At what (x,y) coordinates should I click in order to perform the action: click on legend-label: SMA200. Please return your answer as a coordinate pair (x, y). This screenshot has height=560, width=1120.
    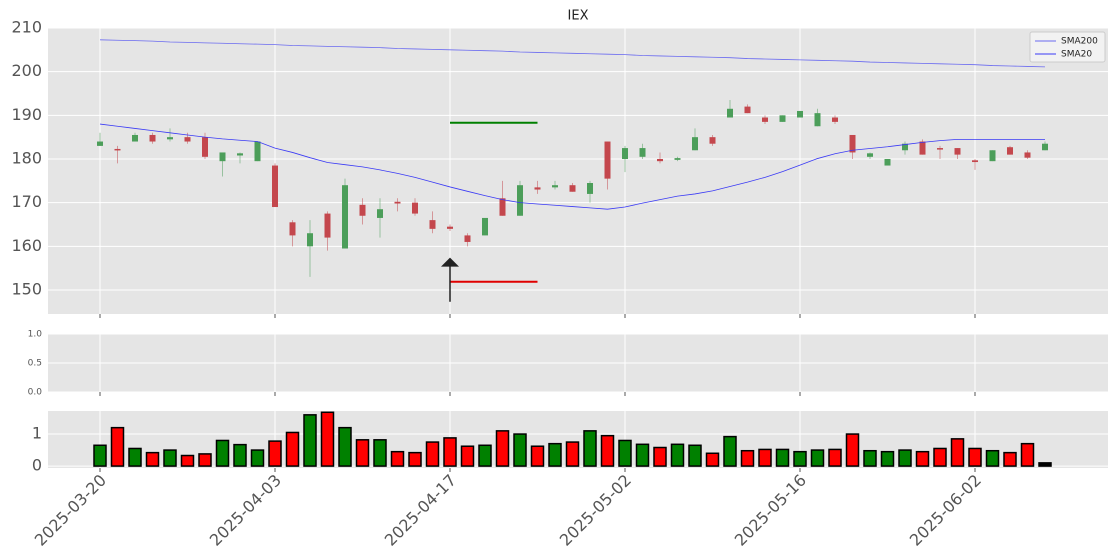
    Looking at the image, I should click on (1079, 42).